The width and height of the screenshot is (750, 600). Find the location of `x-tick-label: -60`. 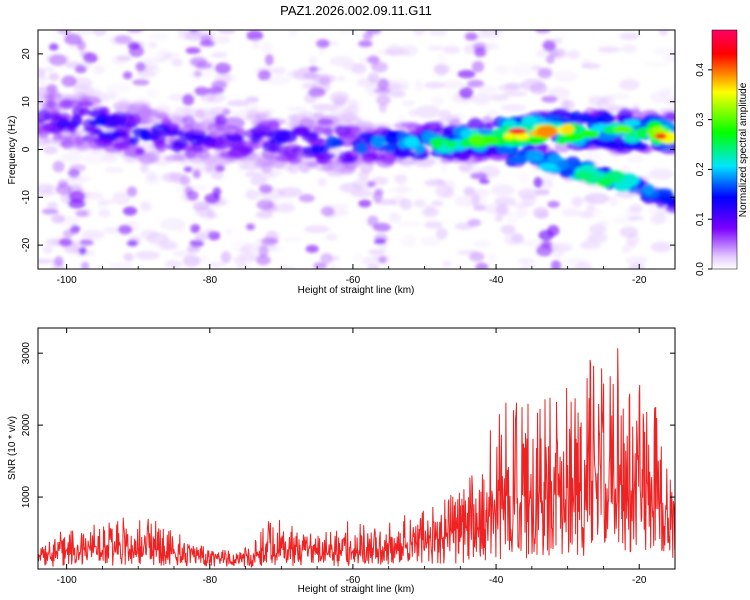

x-tick-label: -60 is located at coordinates (353, 580).